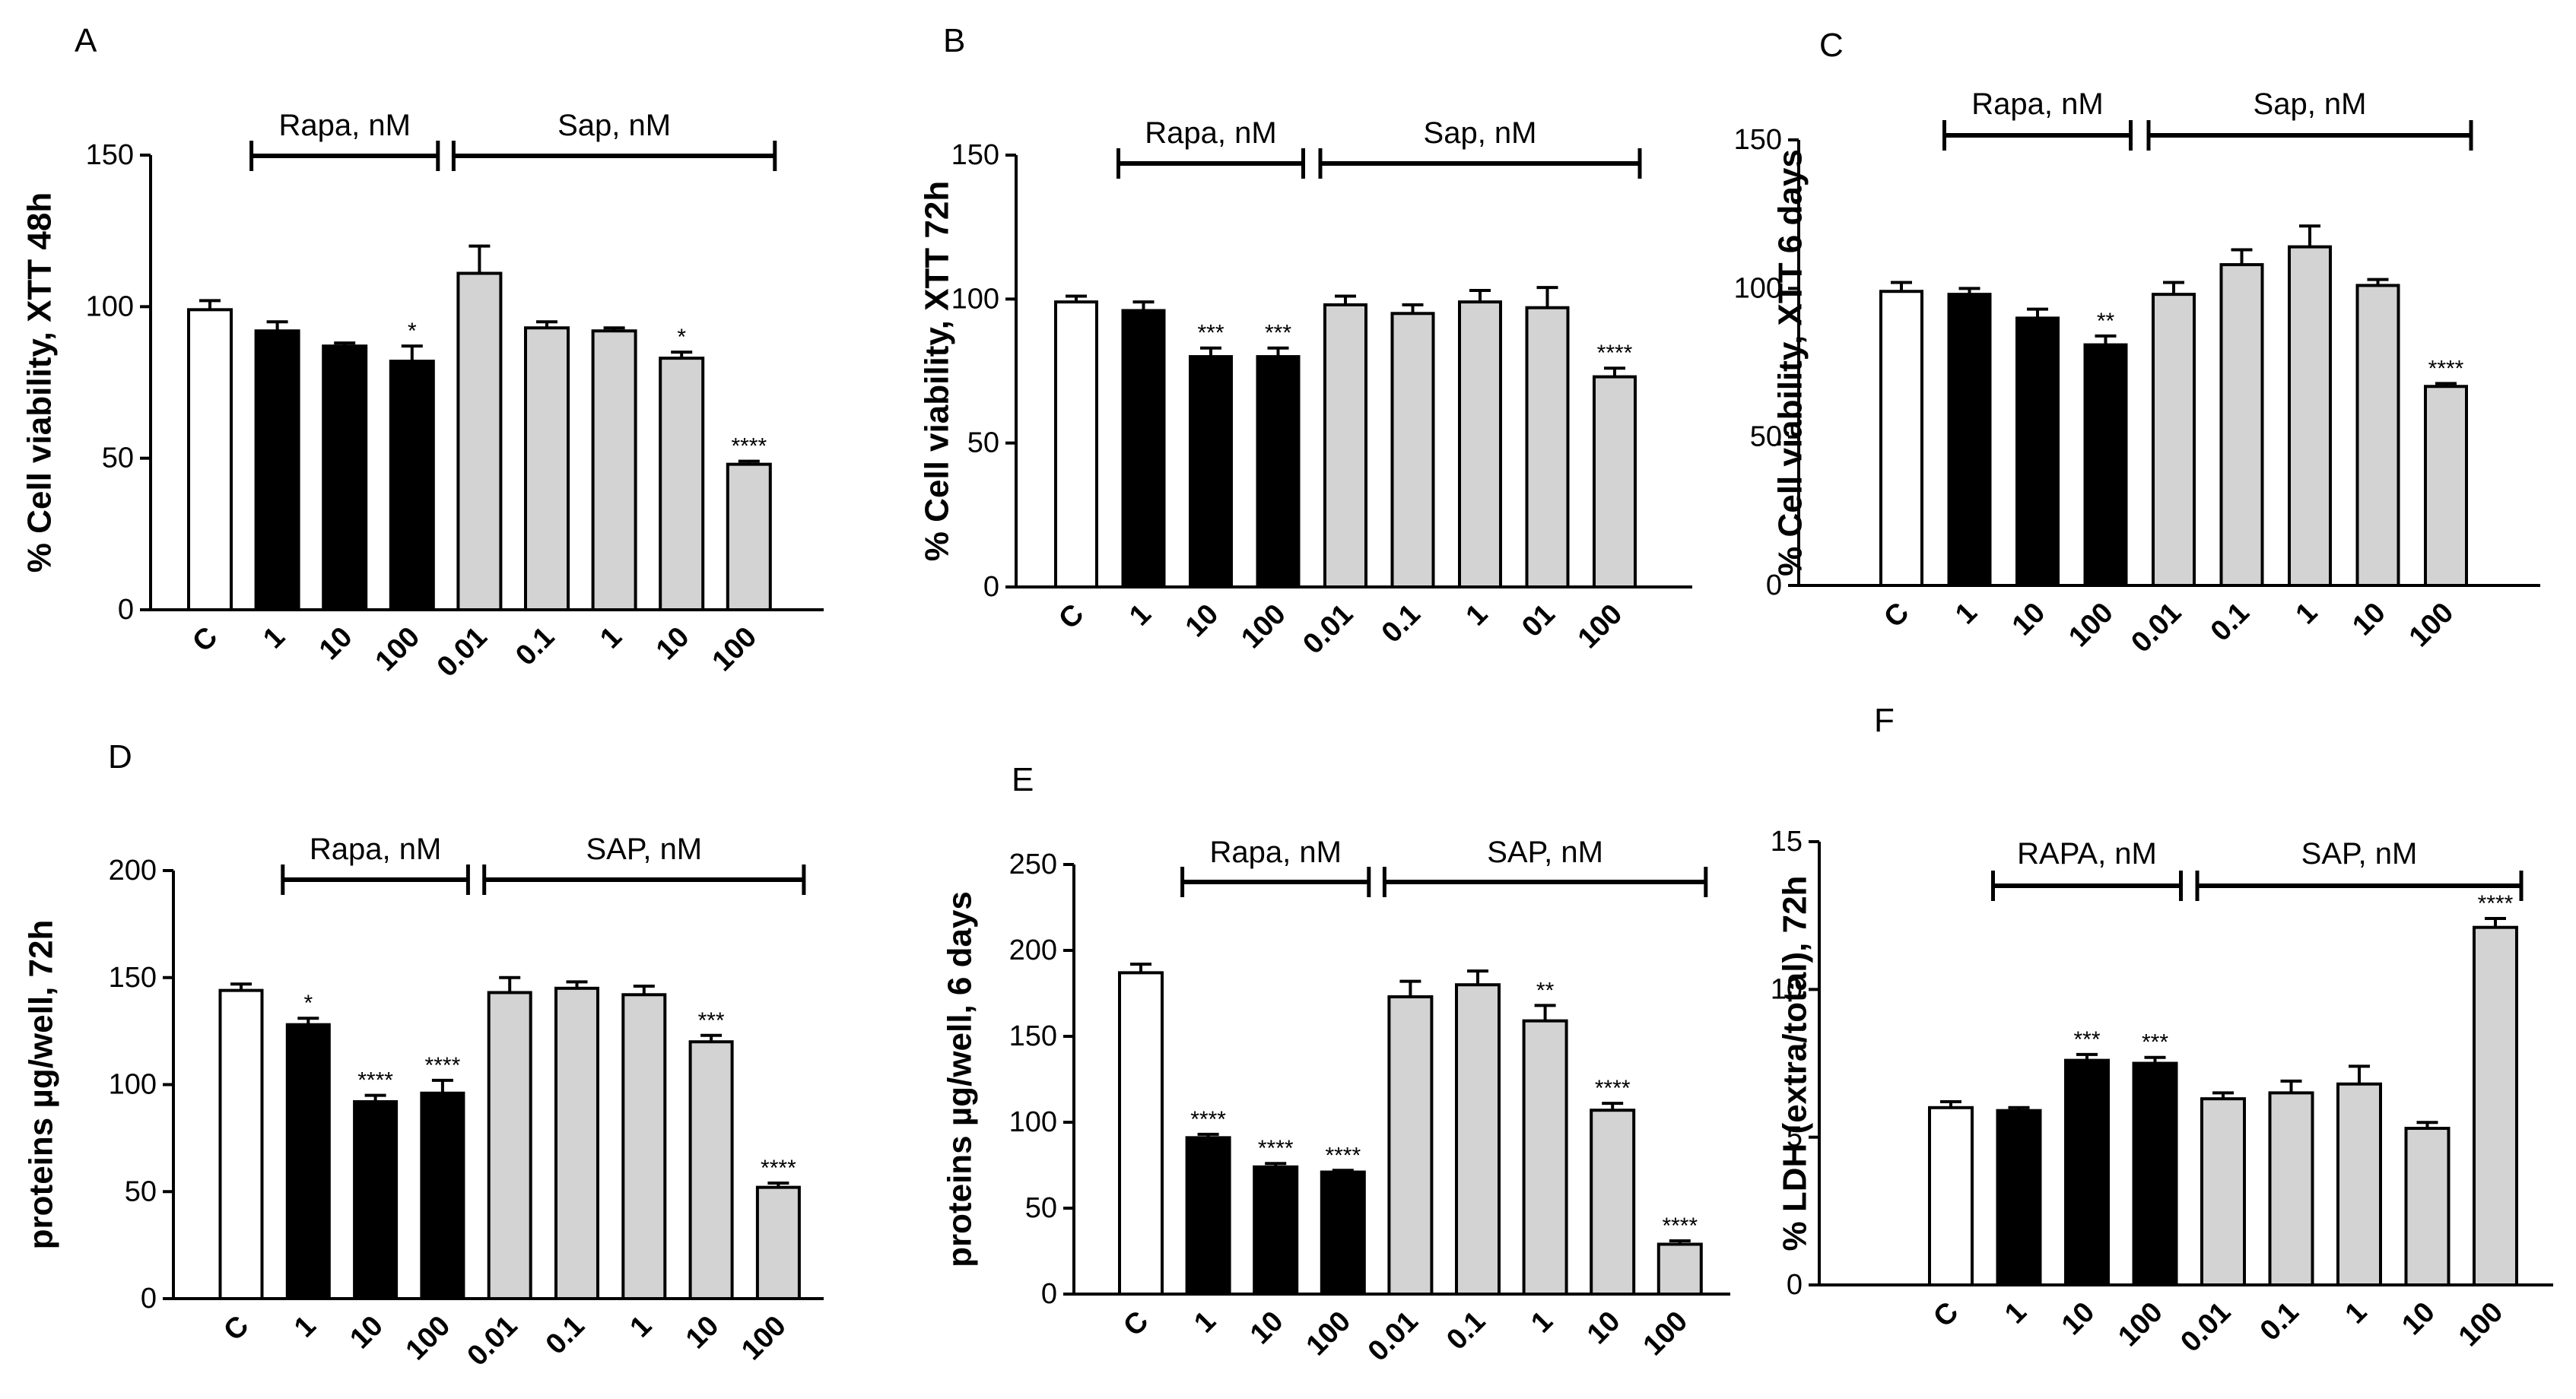 This screenshot has height=1399, width=2576. What do you see at coordinates (954, 40) in the screenshot?
I see `panel-letter: B` at bounding box center [954, 40].